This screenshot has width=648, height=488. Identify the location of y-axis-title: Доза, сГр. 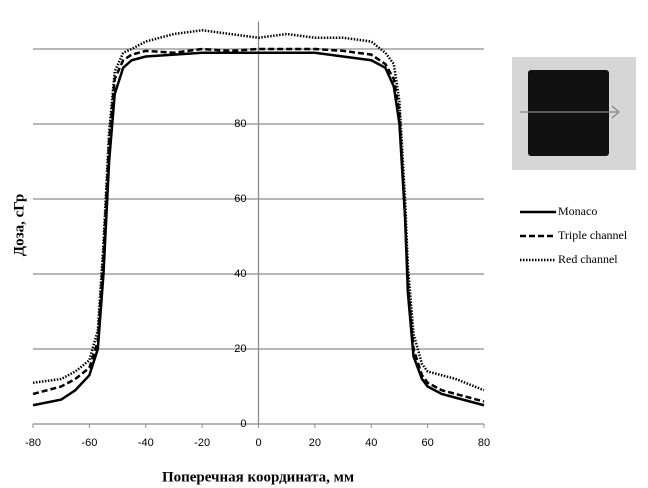
(19, 225).